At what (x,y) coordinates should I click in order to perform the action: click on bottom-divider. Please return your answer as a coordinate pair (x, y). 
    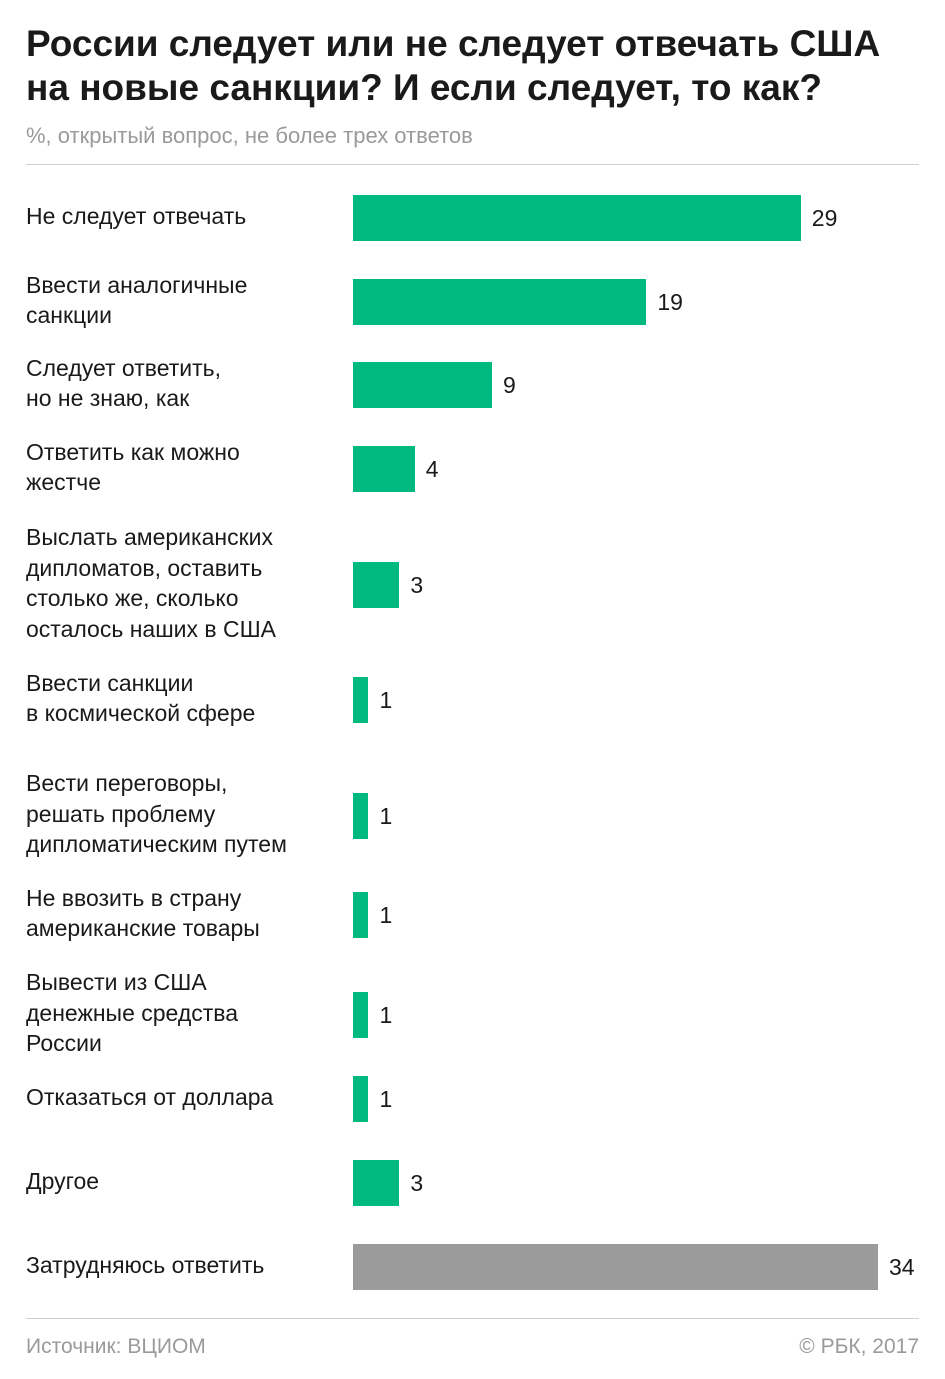
    Looking at the image, I should click on (472, 1318).